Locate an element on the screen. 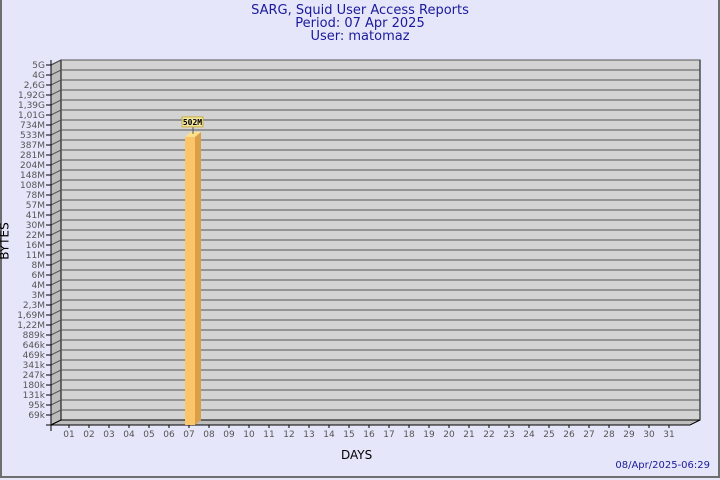 The width and height of the screenshot is (720, 480). x-tick-label: 11 is located at coordinates (268, 435).